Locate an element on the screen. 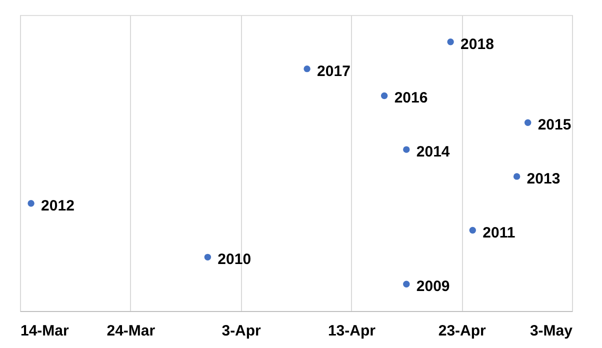  x-tick-label: 13-Apr is located at coordinates (352, 331).